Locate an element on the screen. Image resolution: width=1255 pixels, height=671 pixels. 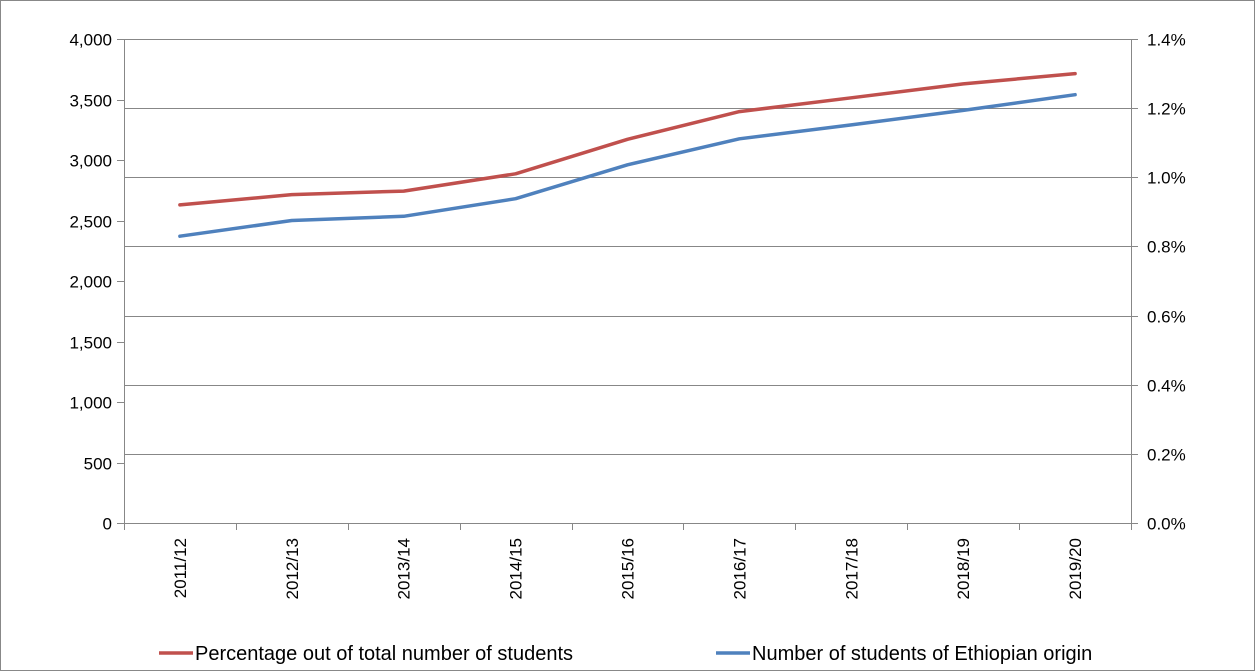
x-tick-label: 2019/20 is located at coordinates (1075, 568).